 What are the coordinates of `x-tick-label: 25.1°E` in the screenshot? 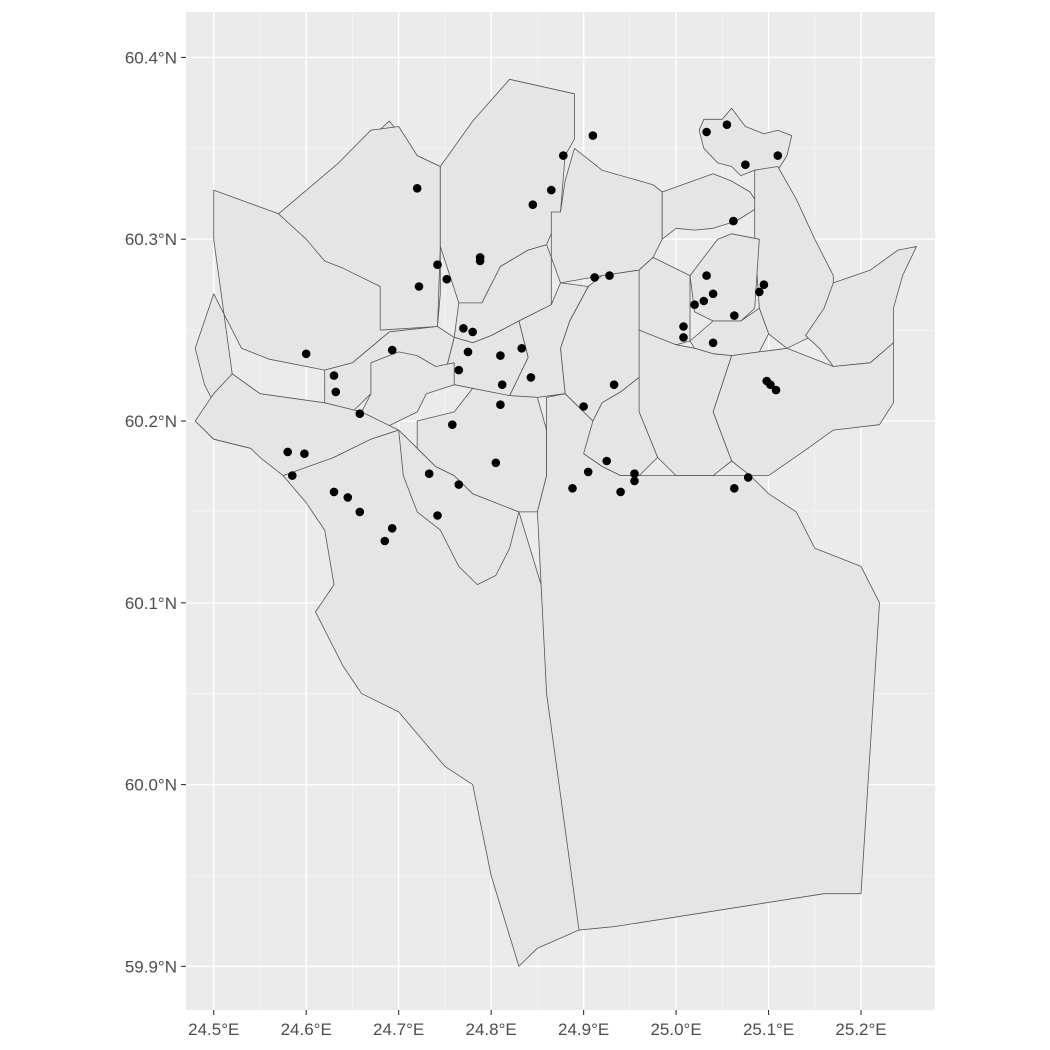 It's located at (768, 1029).